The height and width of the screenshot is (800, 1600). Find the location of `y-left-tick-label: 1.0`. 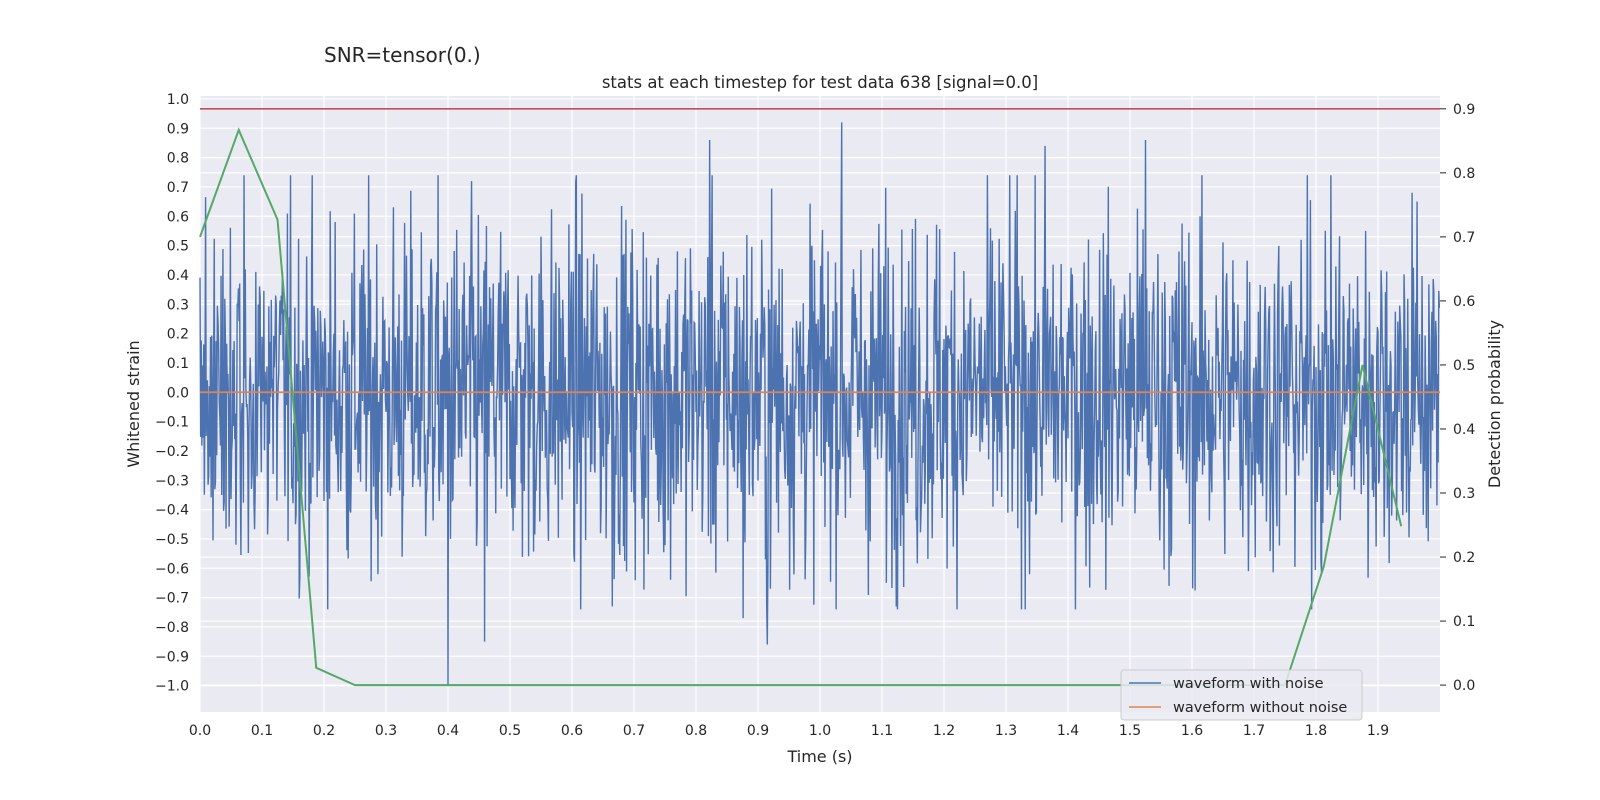

y-left-tick-label: 1.0 is located at coordinates (178, 100).